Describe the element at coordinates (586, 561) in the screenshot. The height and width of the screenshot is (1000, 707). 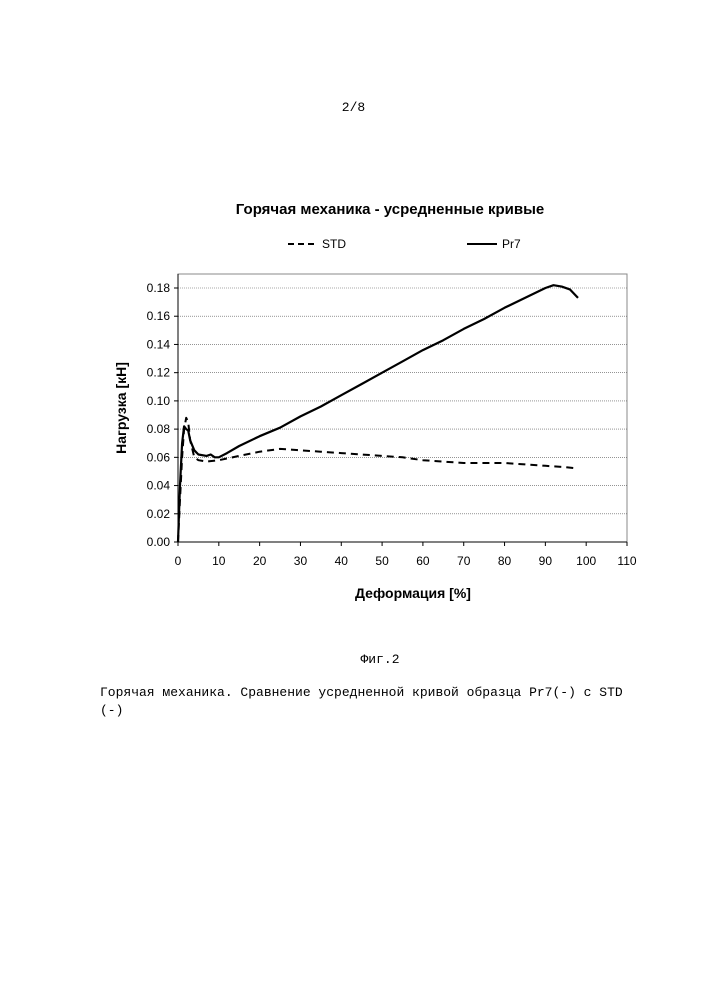
I see `x-tick-label: 100` at that location.